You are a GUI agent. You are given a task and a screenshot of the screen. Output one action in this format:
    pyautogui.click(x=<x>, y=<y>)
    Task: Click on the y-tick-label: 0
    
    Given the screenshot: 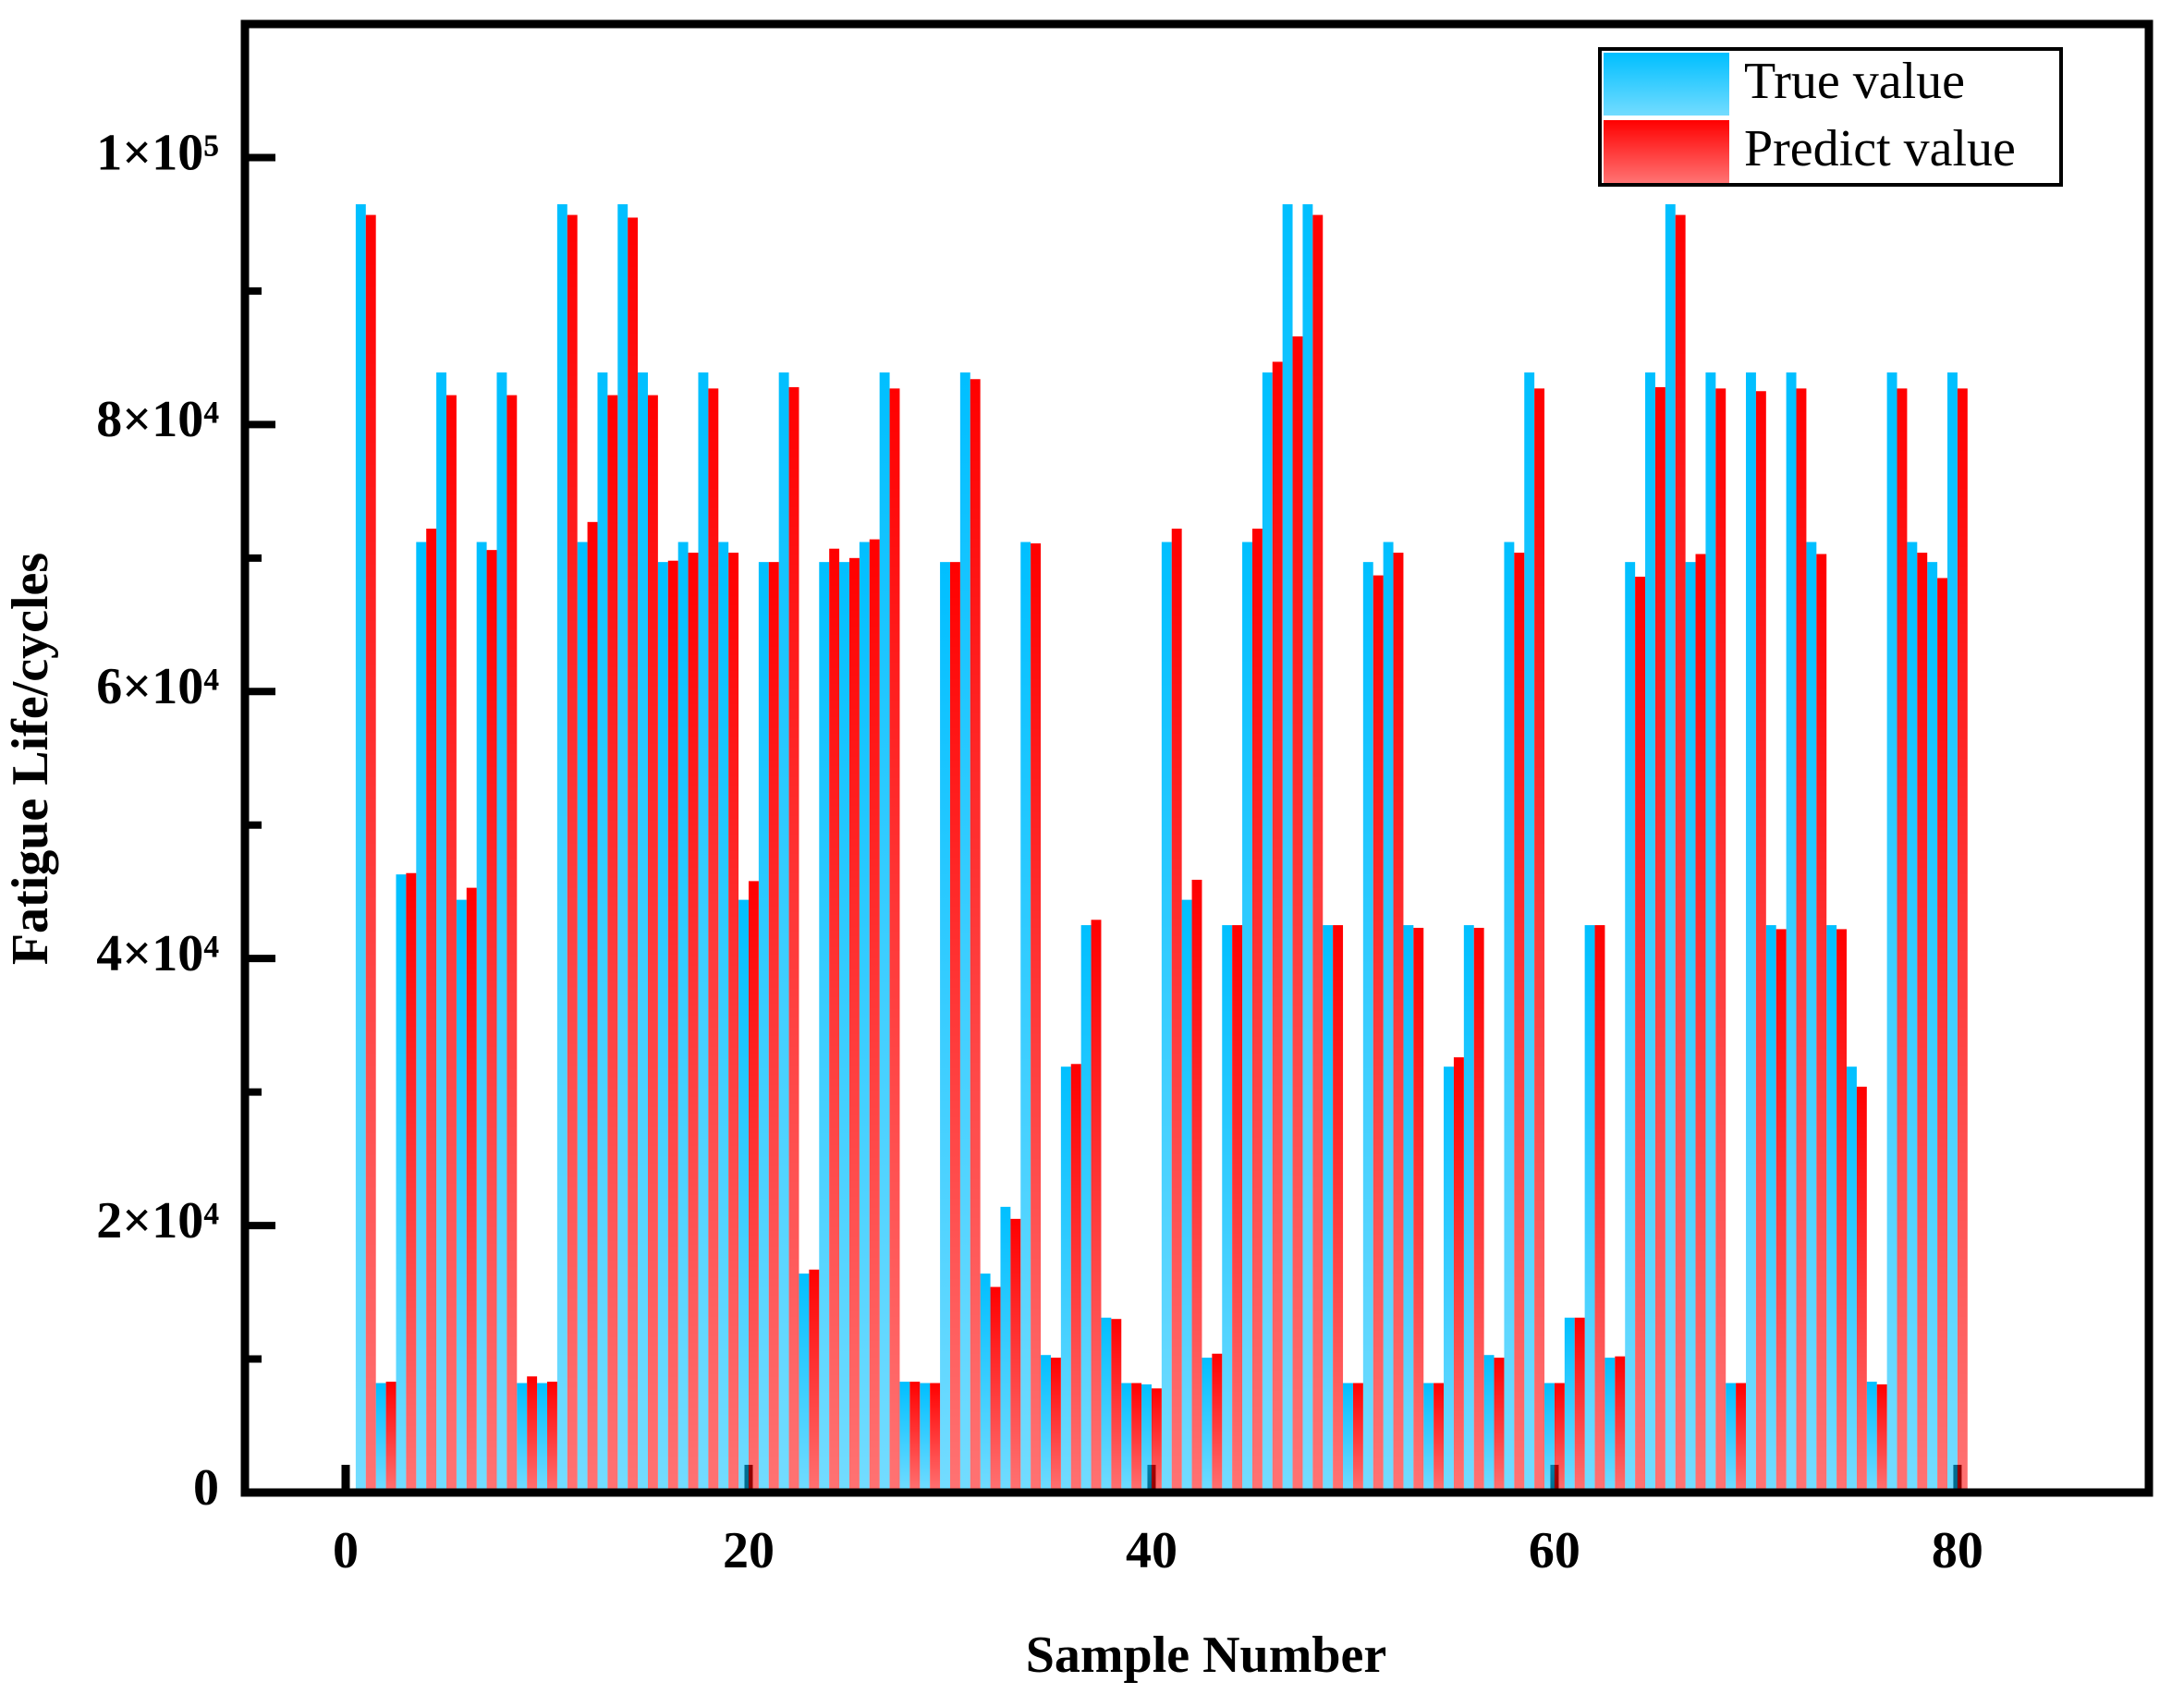 What is the action you would take?
    pyautogui.click(x=206, y=1488)
    